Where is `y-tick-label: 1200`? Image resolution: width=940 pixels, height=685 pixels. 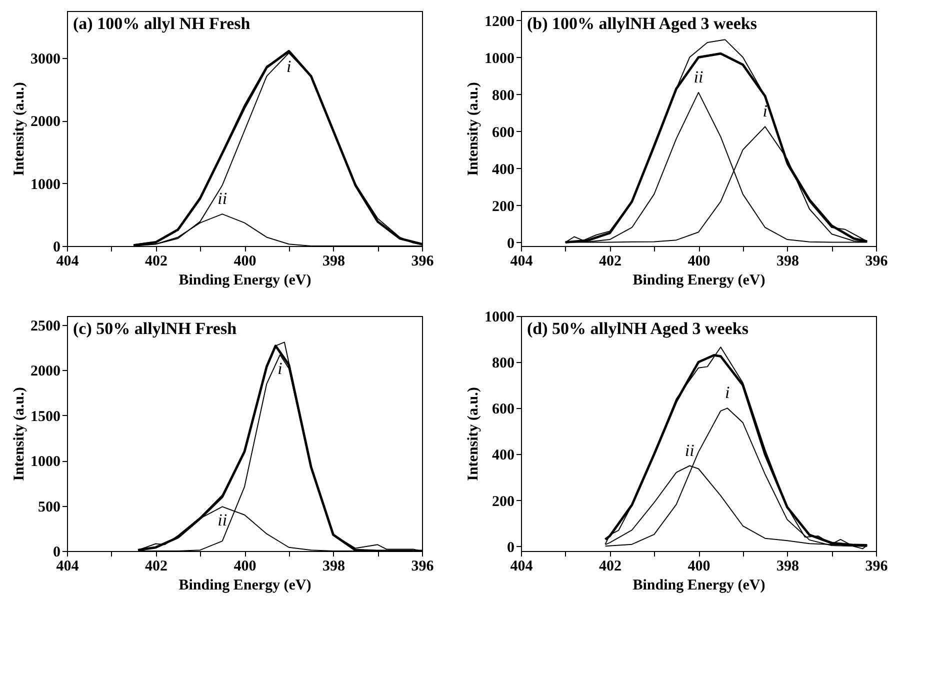
y-tick-label: 1200 is located at coordinates (499, 22).